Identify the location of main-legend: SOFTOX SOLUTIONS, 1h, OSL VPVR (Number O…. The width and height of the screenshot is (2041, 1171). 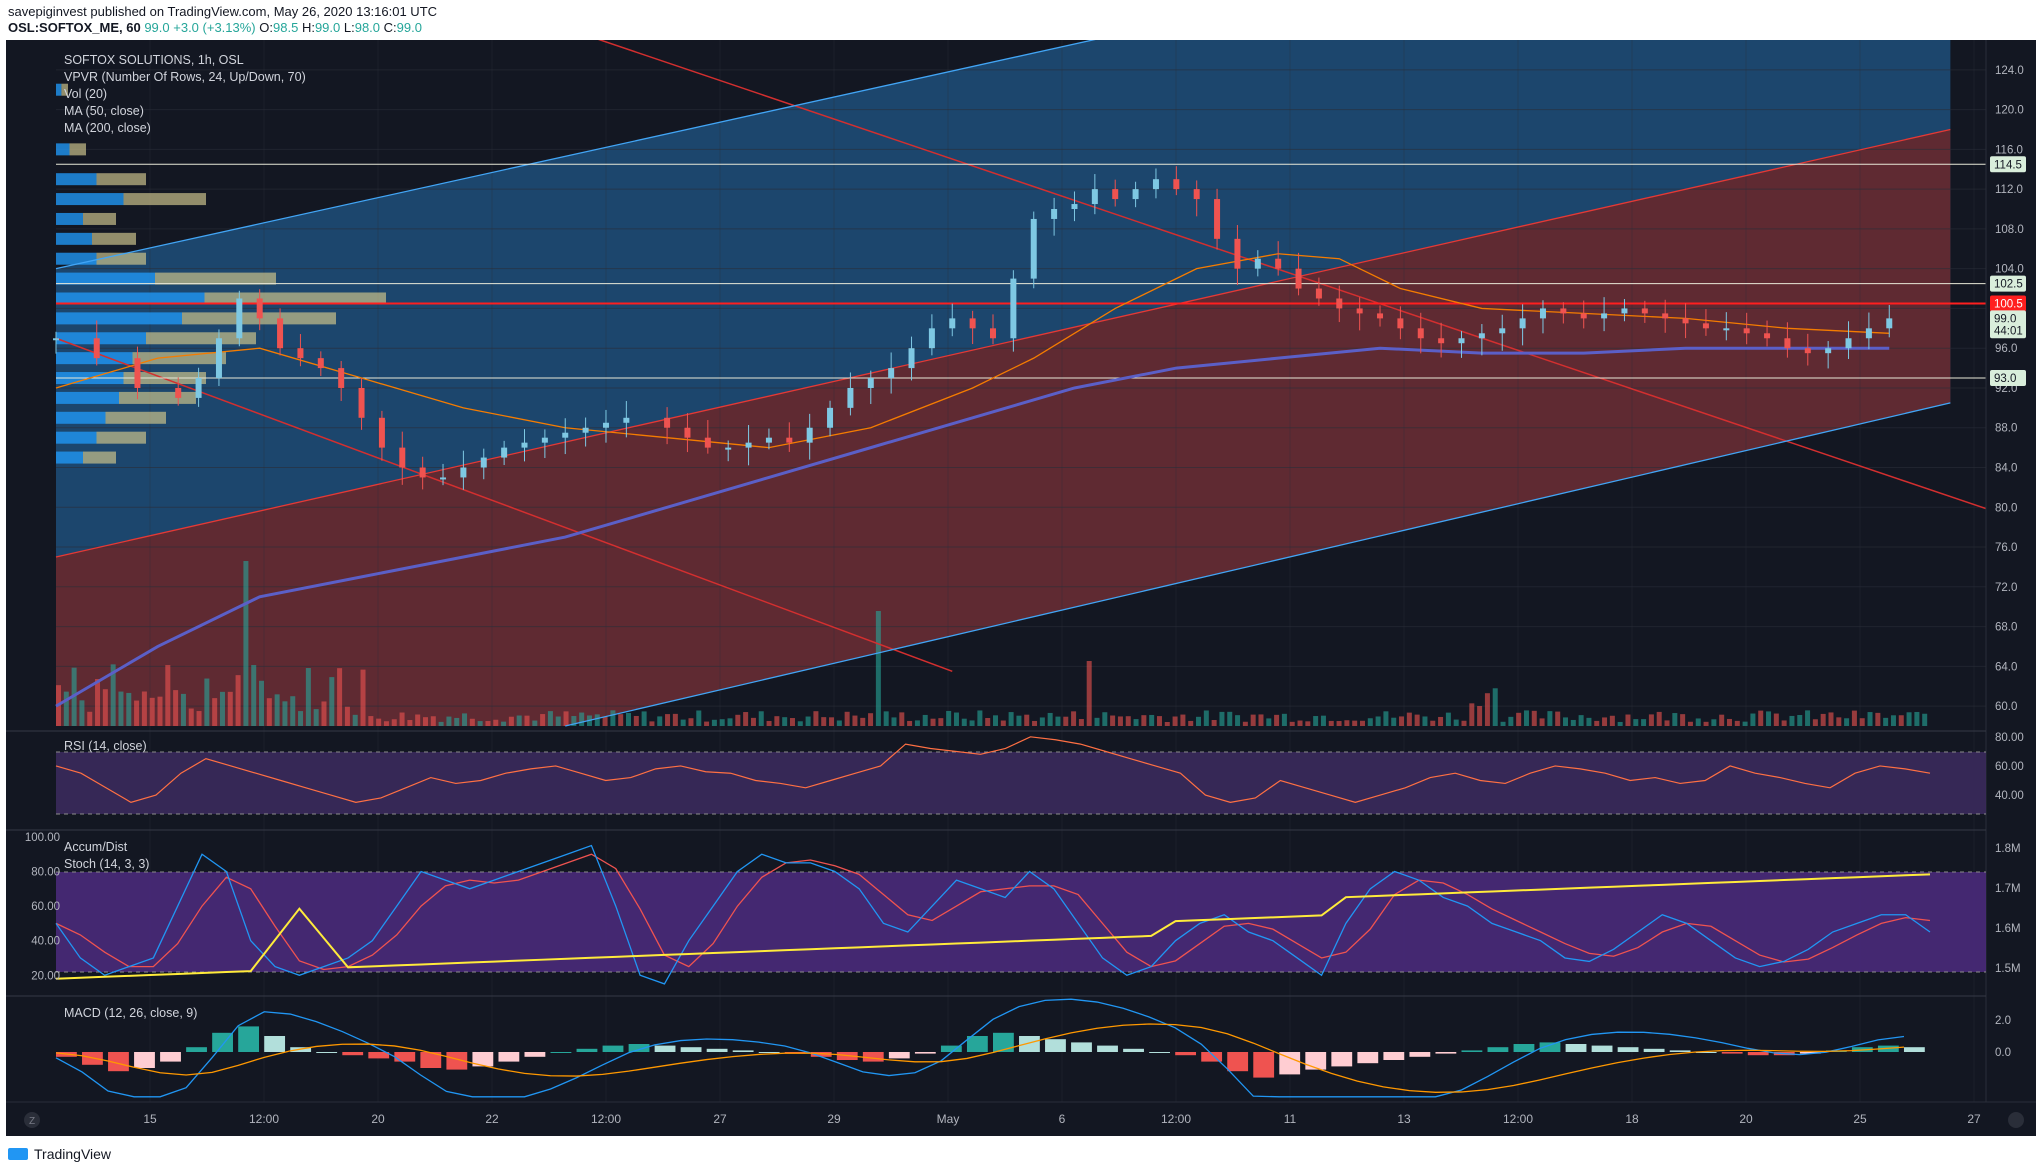
(185, 94).